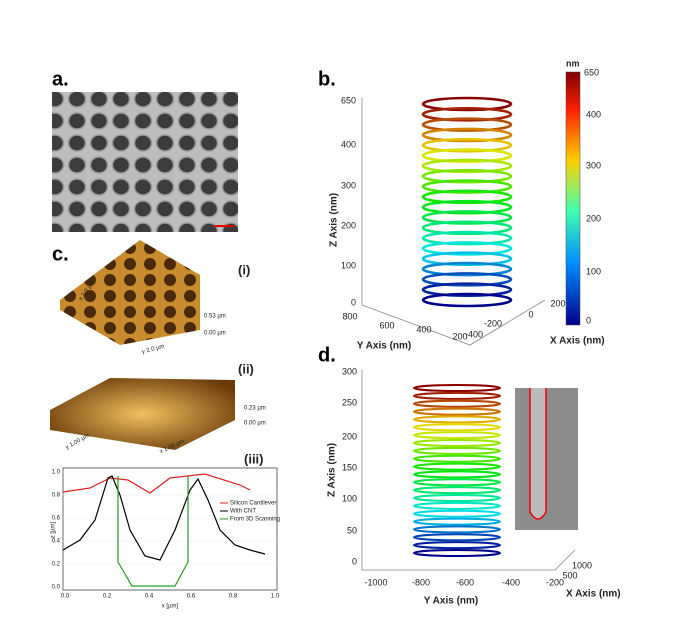 This screenshot has width=688, height=620. Describe the element at coordinates (421, 582) in the screenshot. I see `tick-label: -800` at that location.